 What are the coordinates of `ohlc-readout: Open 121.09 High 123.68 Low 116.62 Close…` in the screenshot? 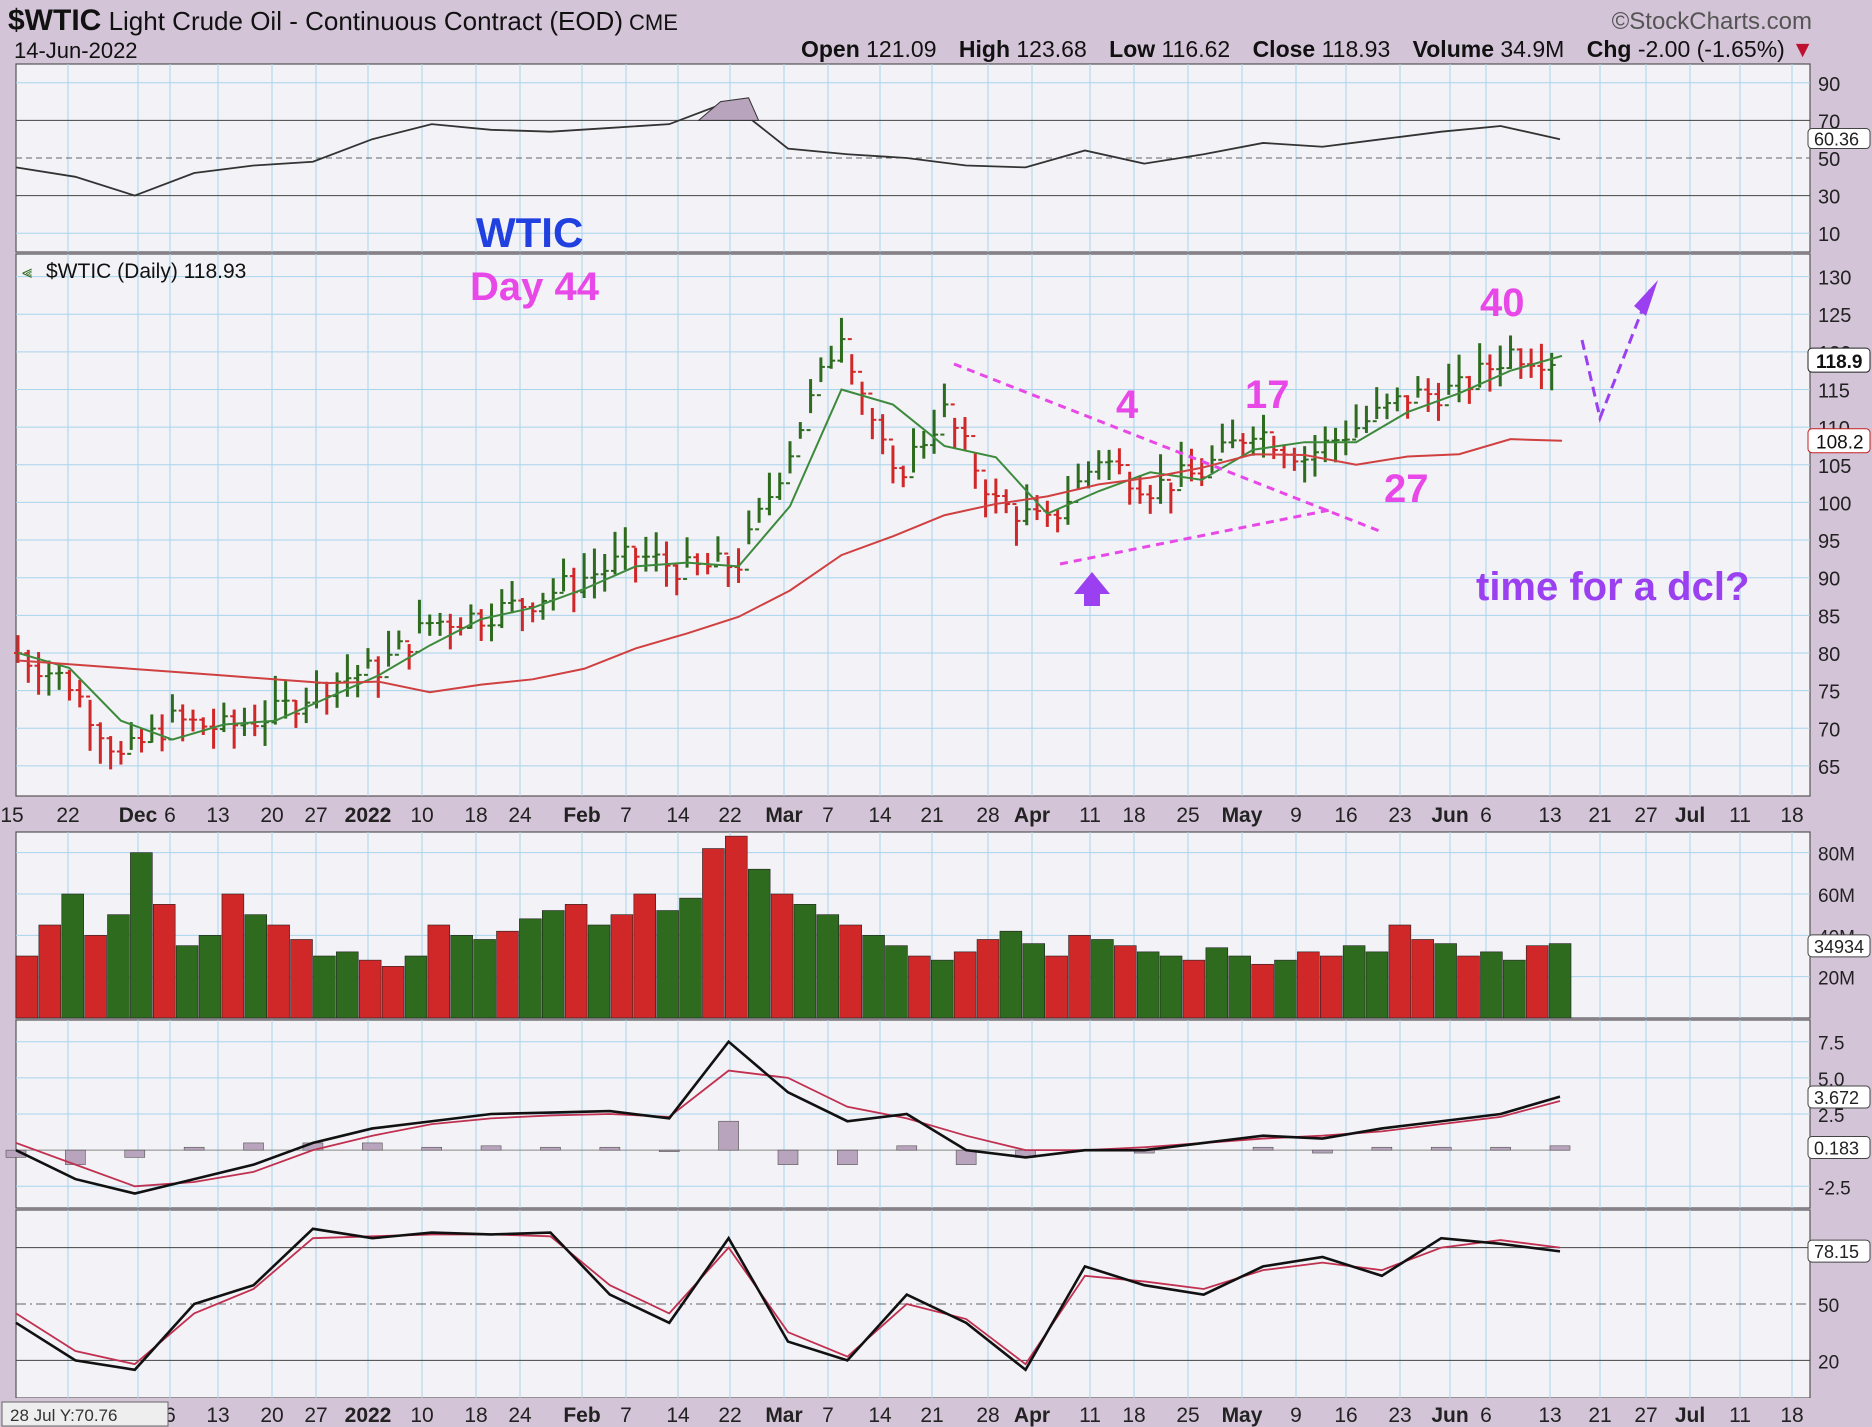 It's located at (1299, 49).